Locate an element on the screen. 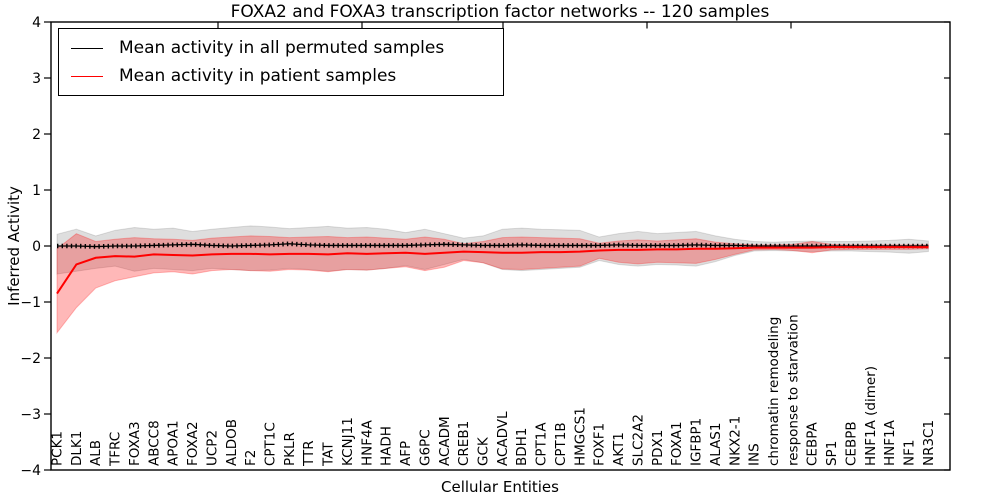  x-category-label: ALB is located at coordinates (96, 453).